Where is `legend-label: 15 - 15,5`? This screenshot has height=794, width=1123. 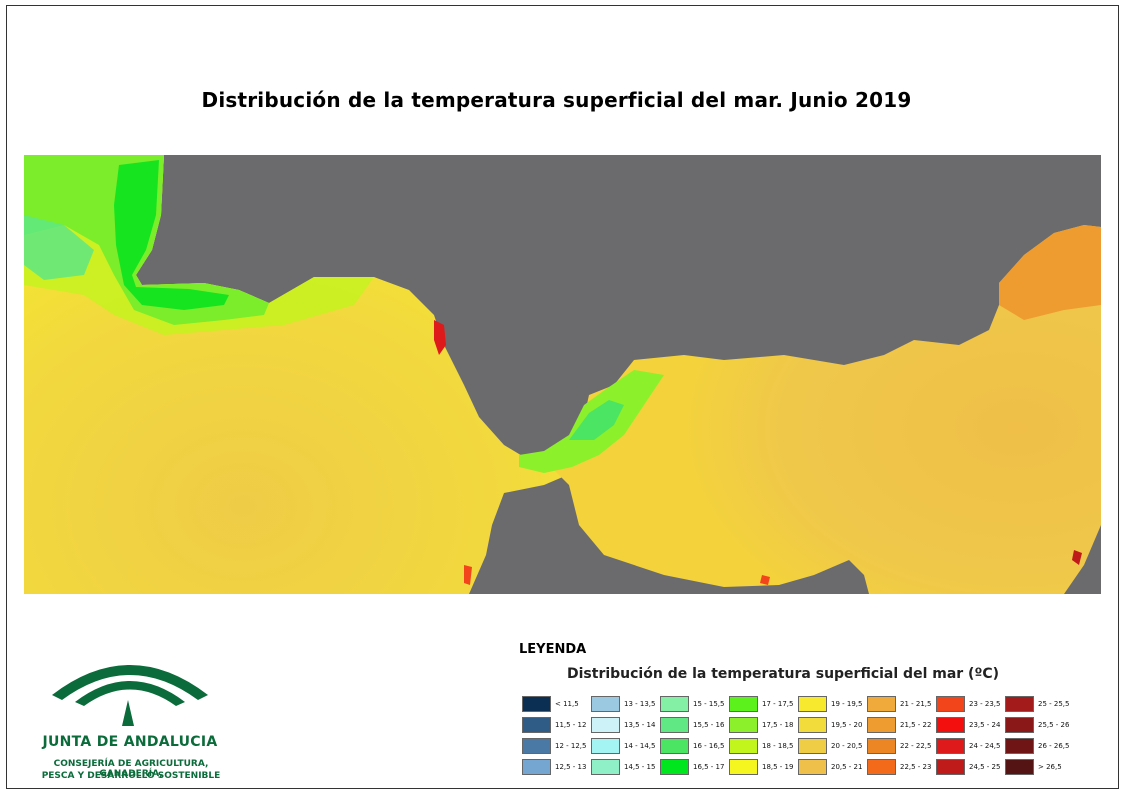
legend-label: 15 - 15,5 is located at coordinates (709, 704).